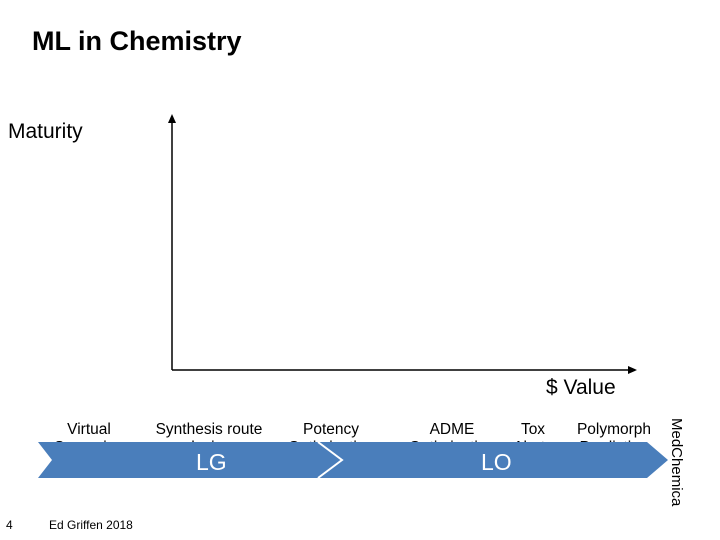  I want to click on brand-logo-text: MedChemica, so click(676, 462).